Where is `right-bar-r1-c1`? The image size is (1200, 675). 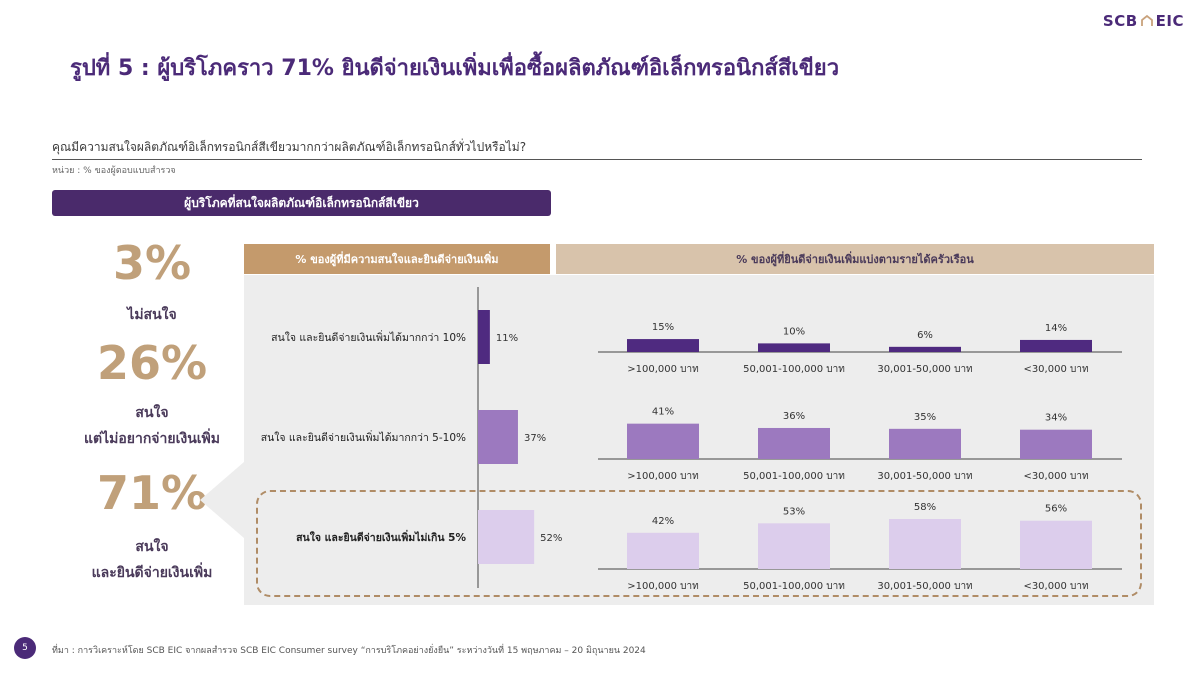 right-bar-r1-c1 is located at coordinates (663, 345).